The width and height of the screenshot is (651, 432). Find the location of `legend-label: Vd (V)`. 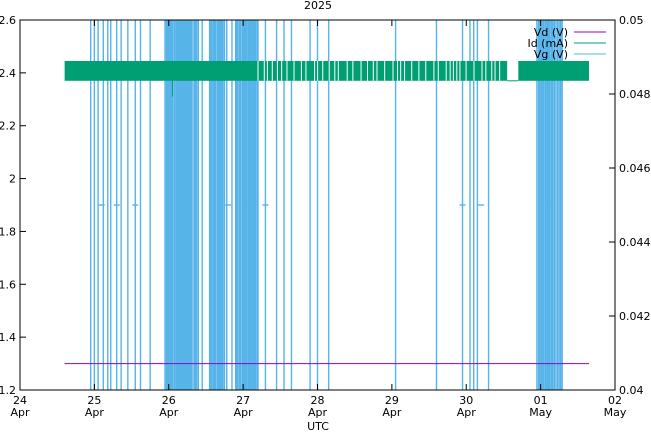

legend-label: Vd (V) is located at coordinates (551, 32).